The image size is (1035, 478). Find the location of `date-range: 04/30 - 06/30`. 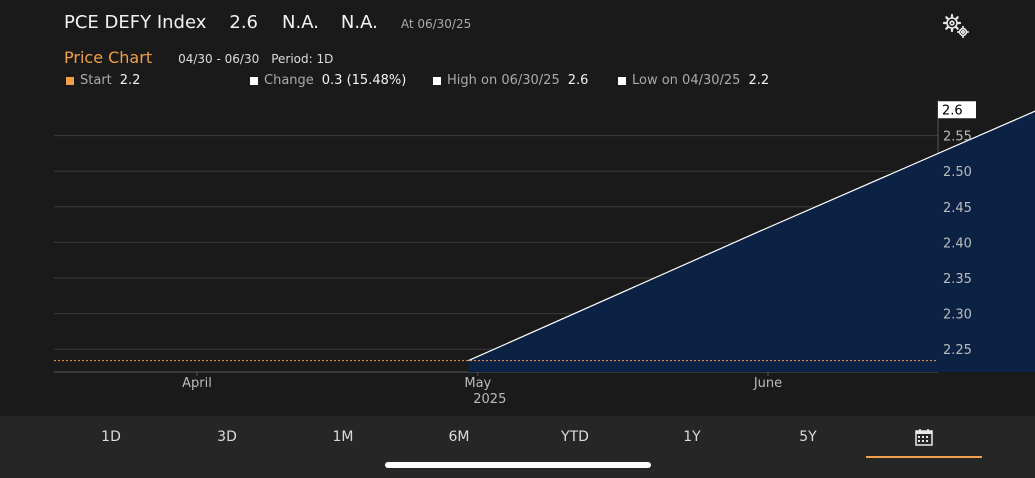

date-range: 04/30 - 06/30 is located at coordinates (219, 59).